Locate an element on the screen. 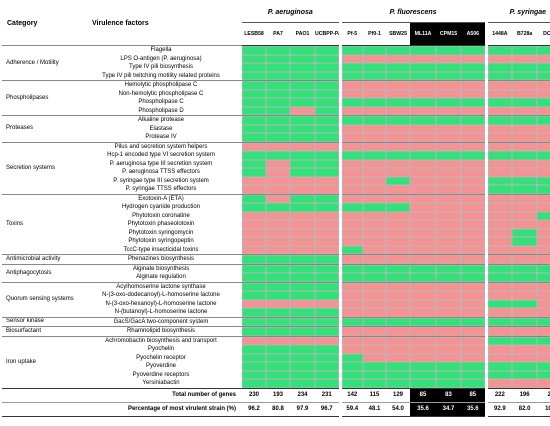  factor-row: P. aeruginosa TTSS effectors is located at coordinates (276, 172).